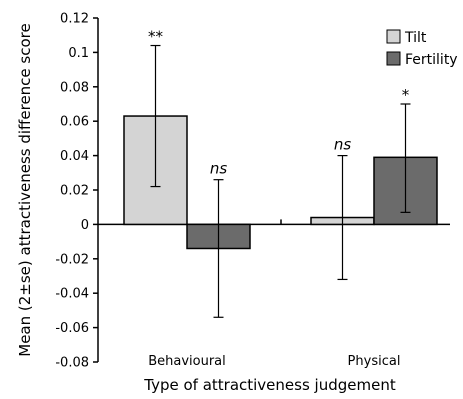 This screenshot has width=463, height=399. I want to click on y-tick-label: 0.1, so click(78, 53).